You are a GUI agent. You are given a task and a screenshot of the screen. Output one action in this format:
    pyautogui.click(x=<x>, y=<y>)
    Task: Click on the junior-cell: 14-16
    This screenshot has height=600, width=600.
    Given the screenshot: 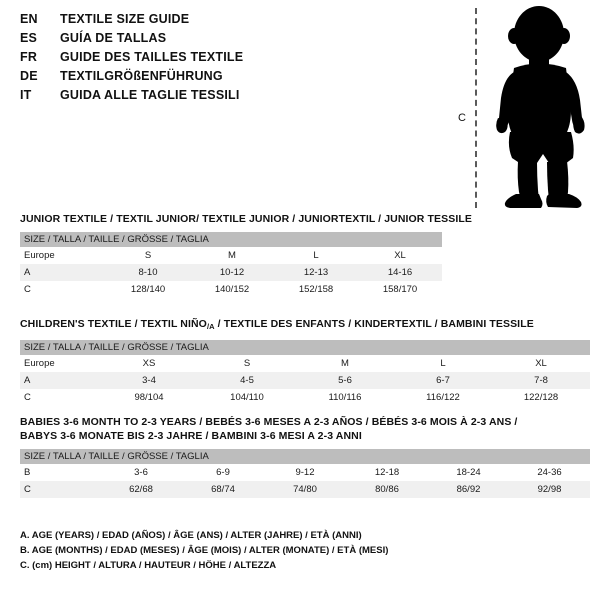 What is the action you would take?
    pyautogui.click(x=400, y=272)
    